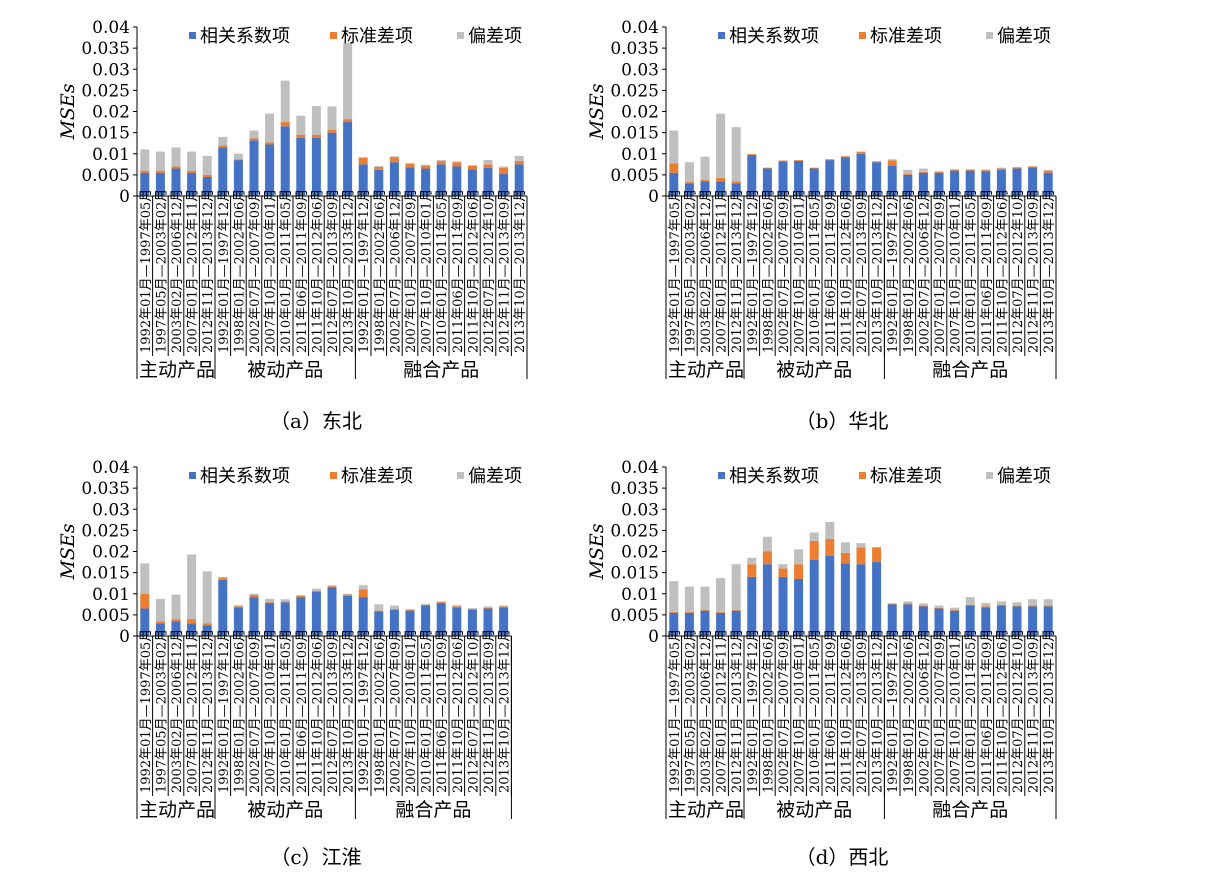 Image resolution: width=1208 pixels, height=881 pixels. I want to click on x-tick-label: 2012年11月—2013年09月, so click(505, 271).